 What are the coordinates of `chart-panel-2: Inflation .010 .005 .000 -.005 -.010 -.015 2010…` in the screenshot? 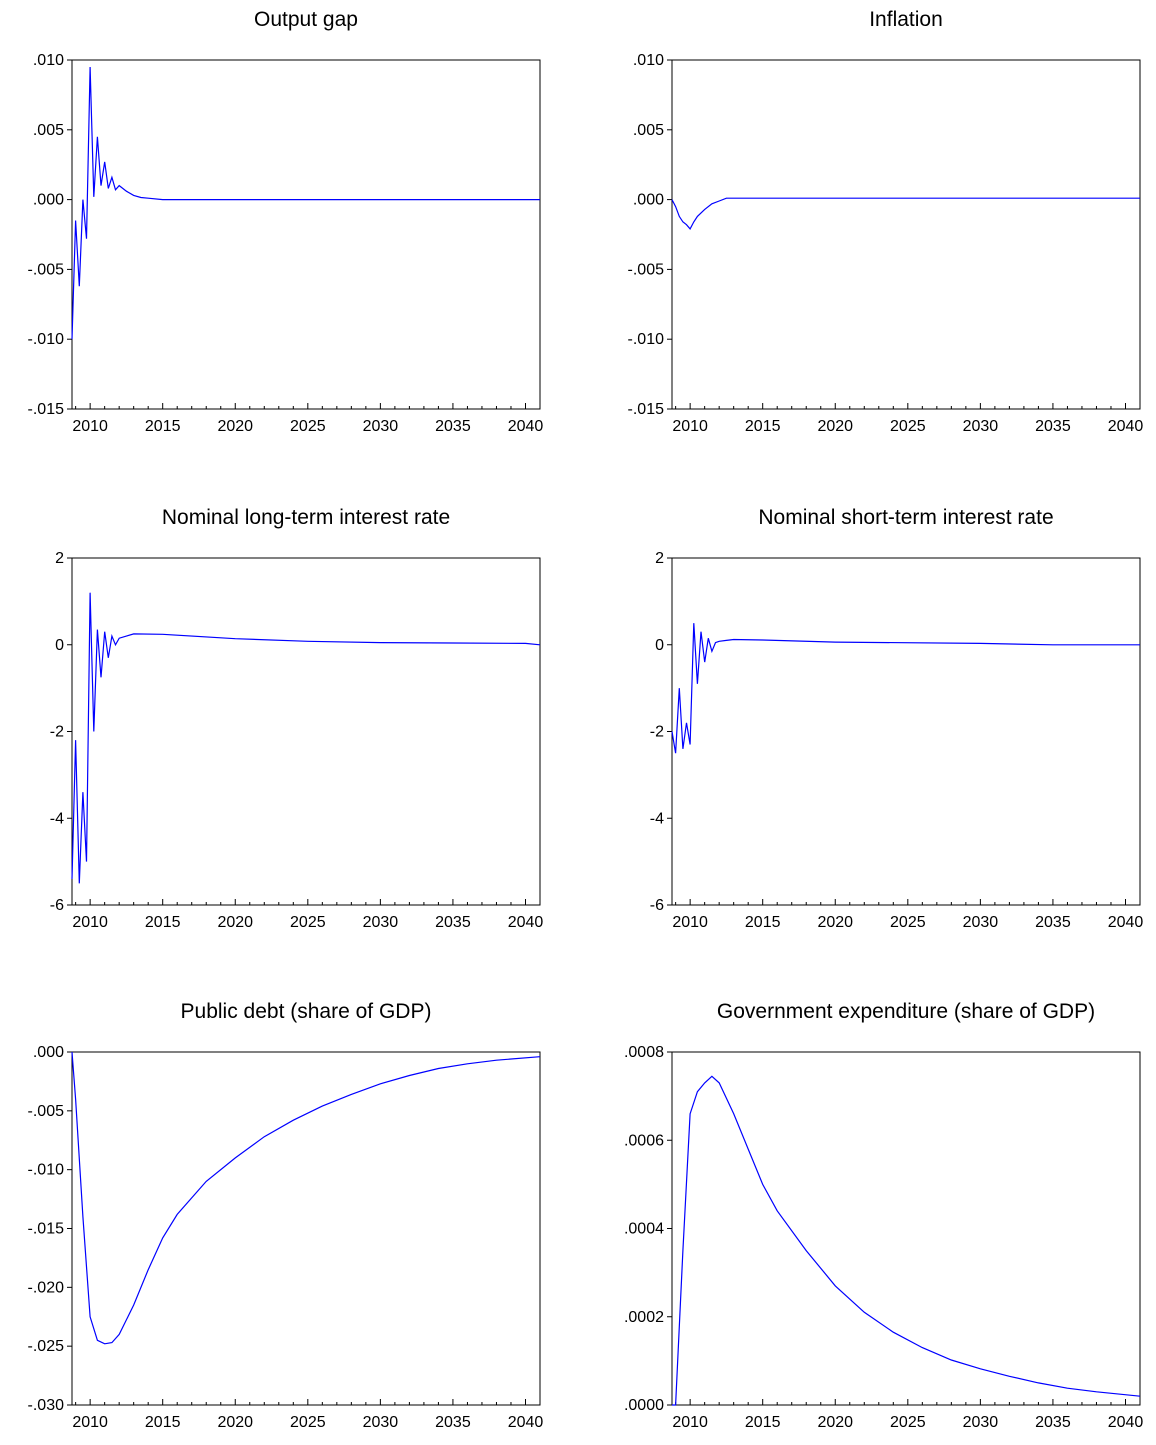 It's located at (886, 221).